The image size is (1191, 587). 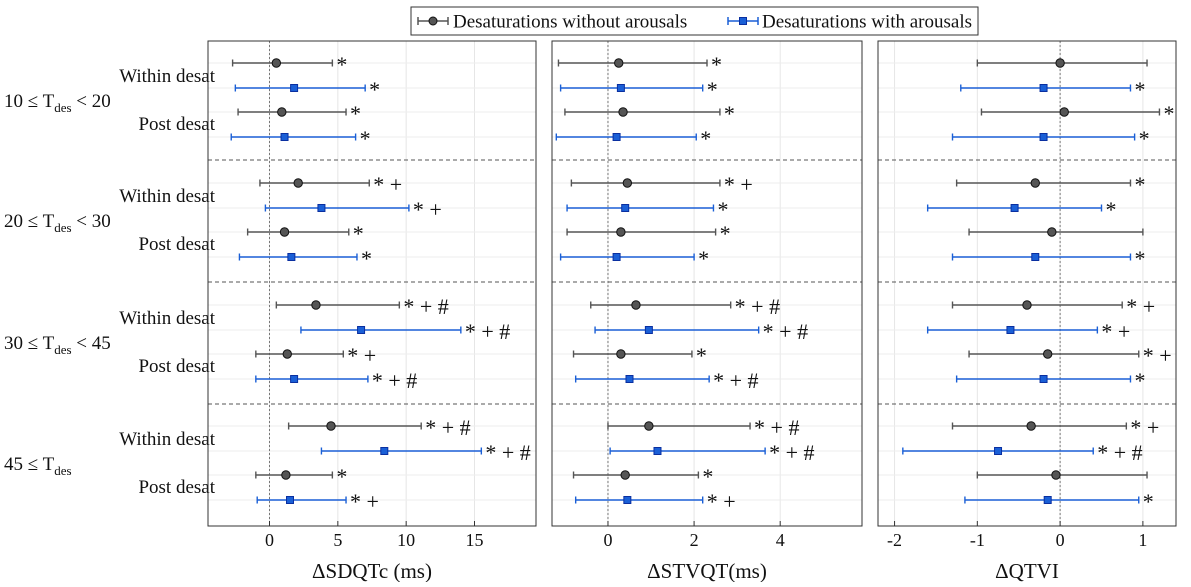 I want to click on errorbar-point, so click(x=1062, y=63).